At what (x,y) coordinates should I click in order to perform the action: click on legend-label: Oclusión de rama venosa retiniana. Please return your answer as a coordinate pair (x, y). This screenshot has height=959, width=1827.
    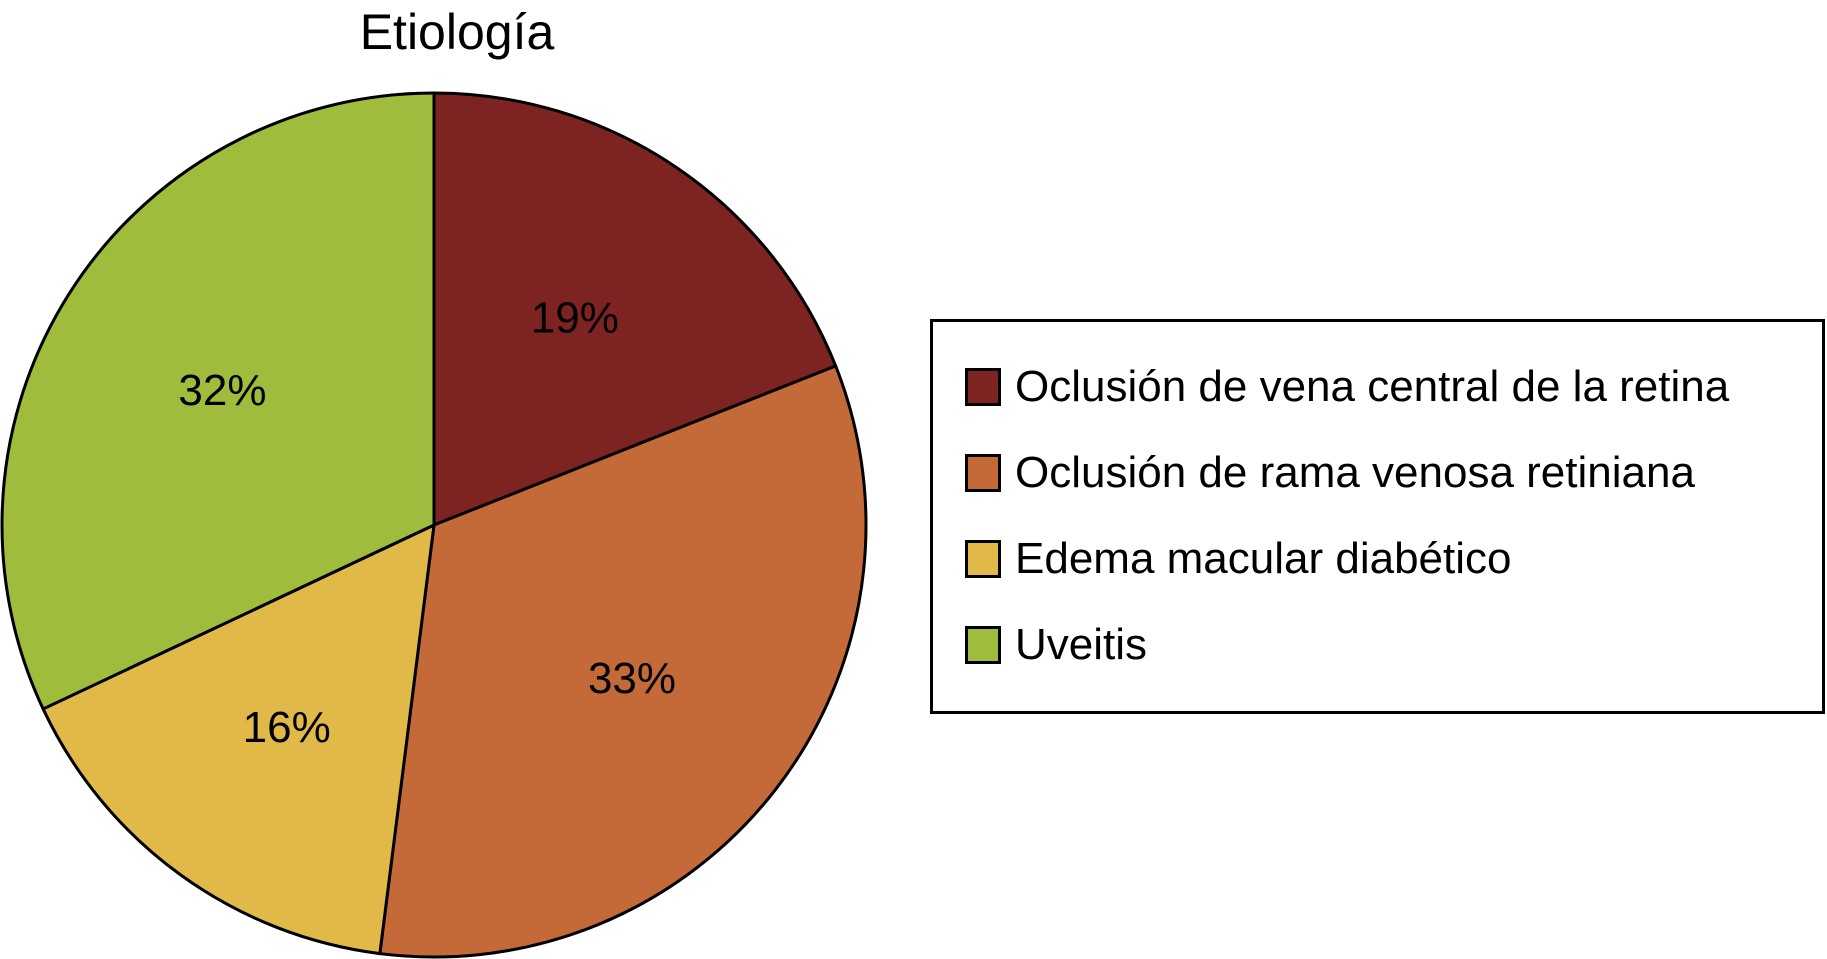
    Looking at the image, I should click on (1355, 472).